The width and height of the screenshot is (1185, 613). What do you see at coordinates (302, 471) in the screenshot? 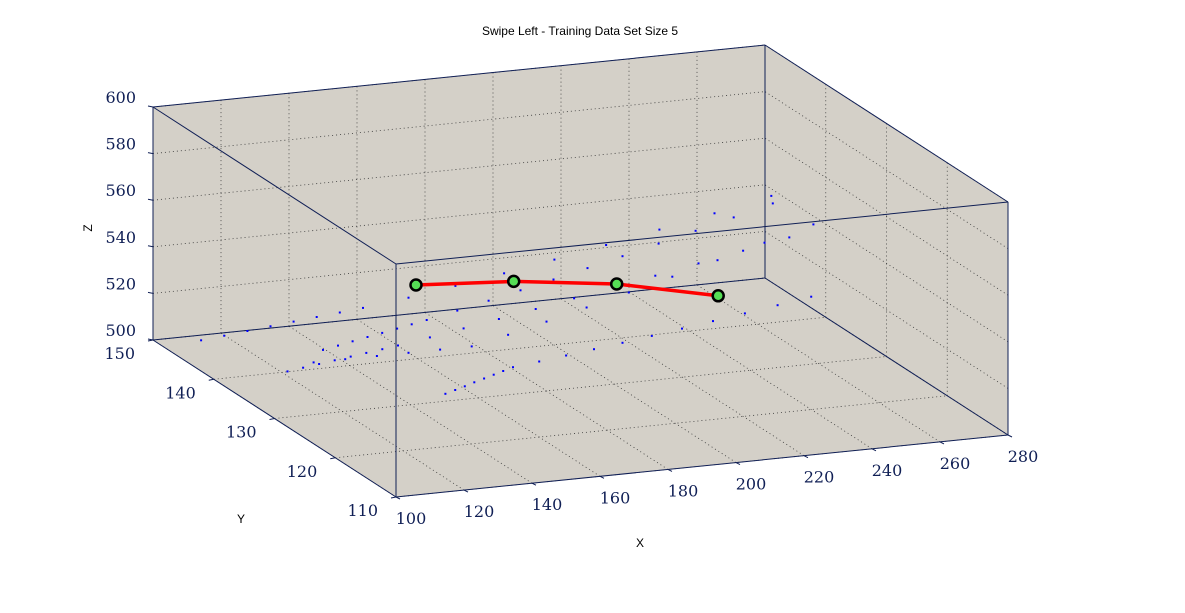
I see `y-tick-label: 120` at bounding box center [302, 471].